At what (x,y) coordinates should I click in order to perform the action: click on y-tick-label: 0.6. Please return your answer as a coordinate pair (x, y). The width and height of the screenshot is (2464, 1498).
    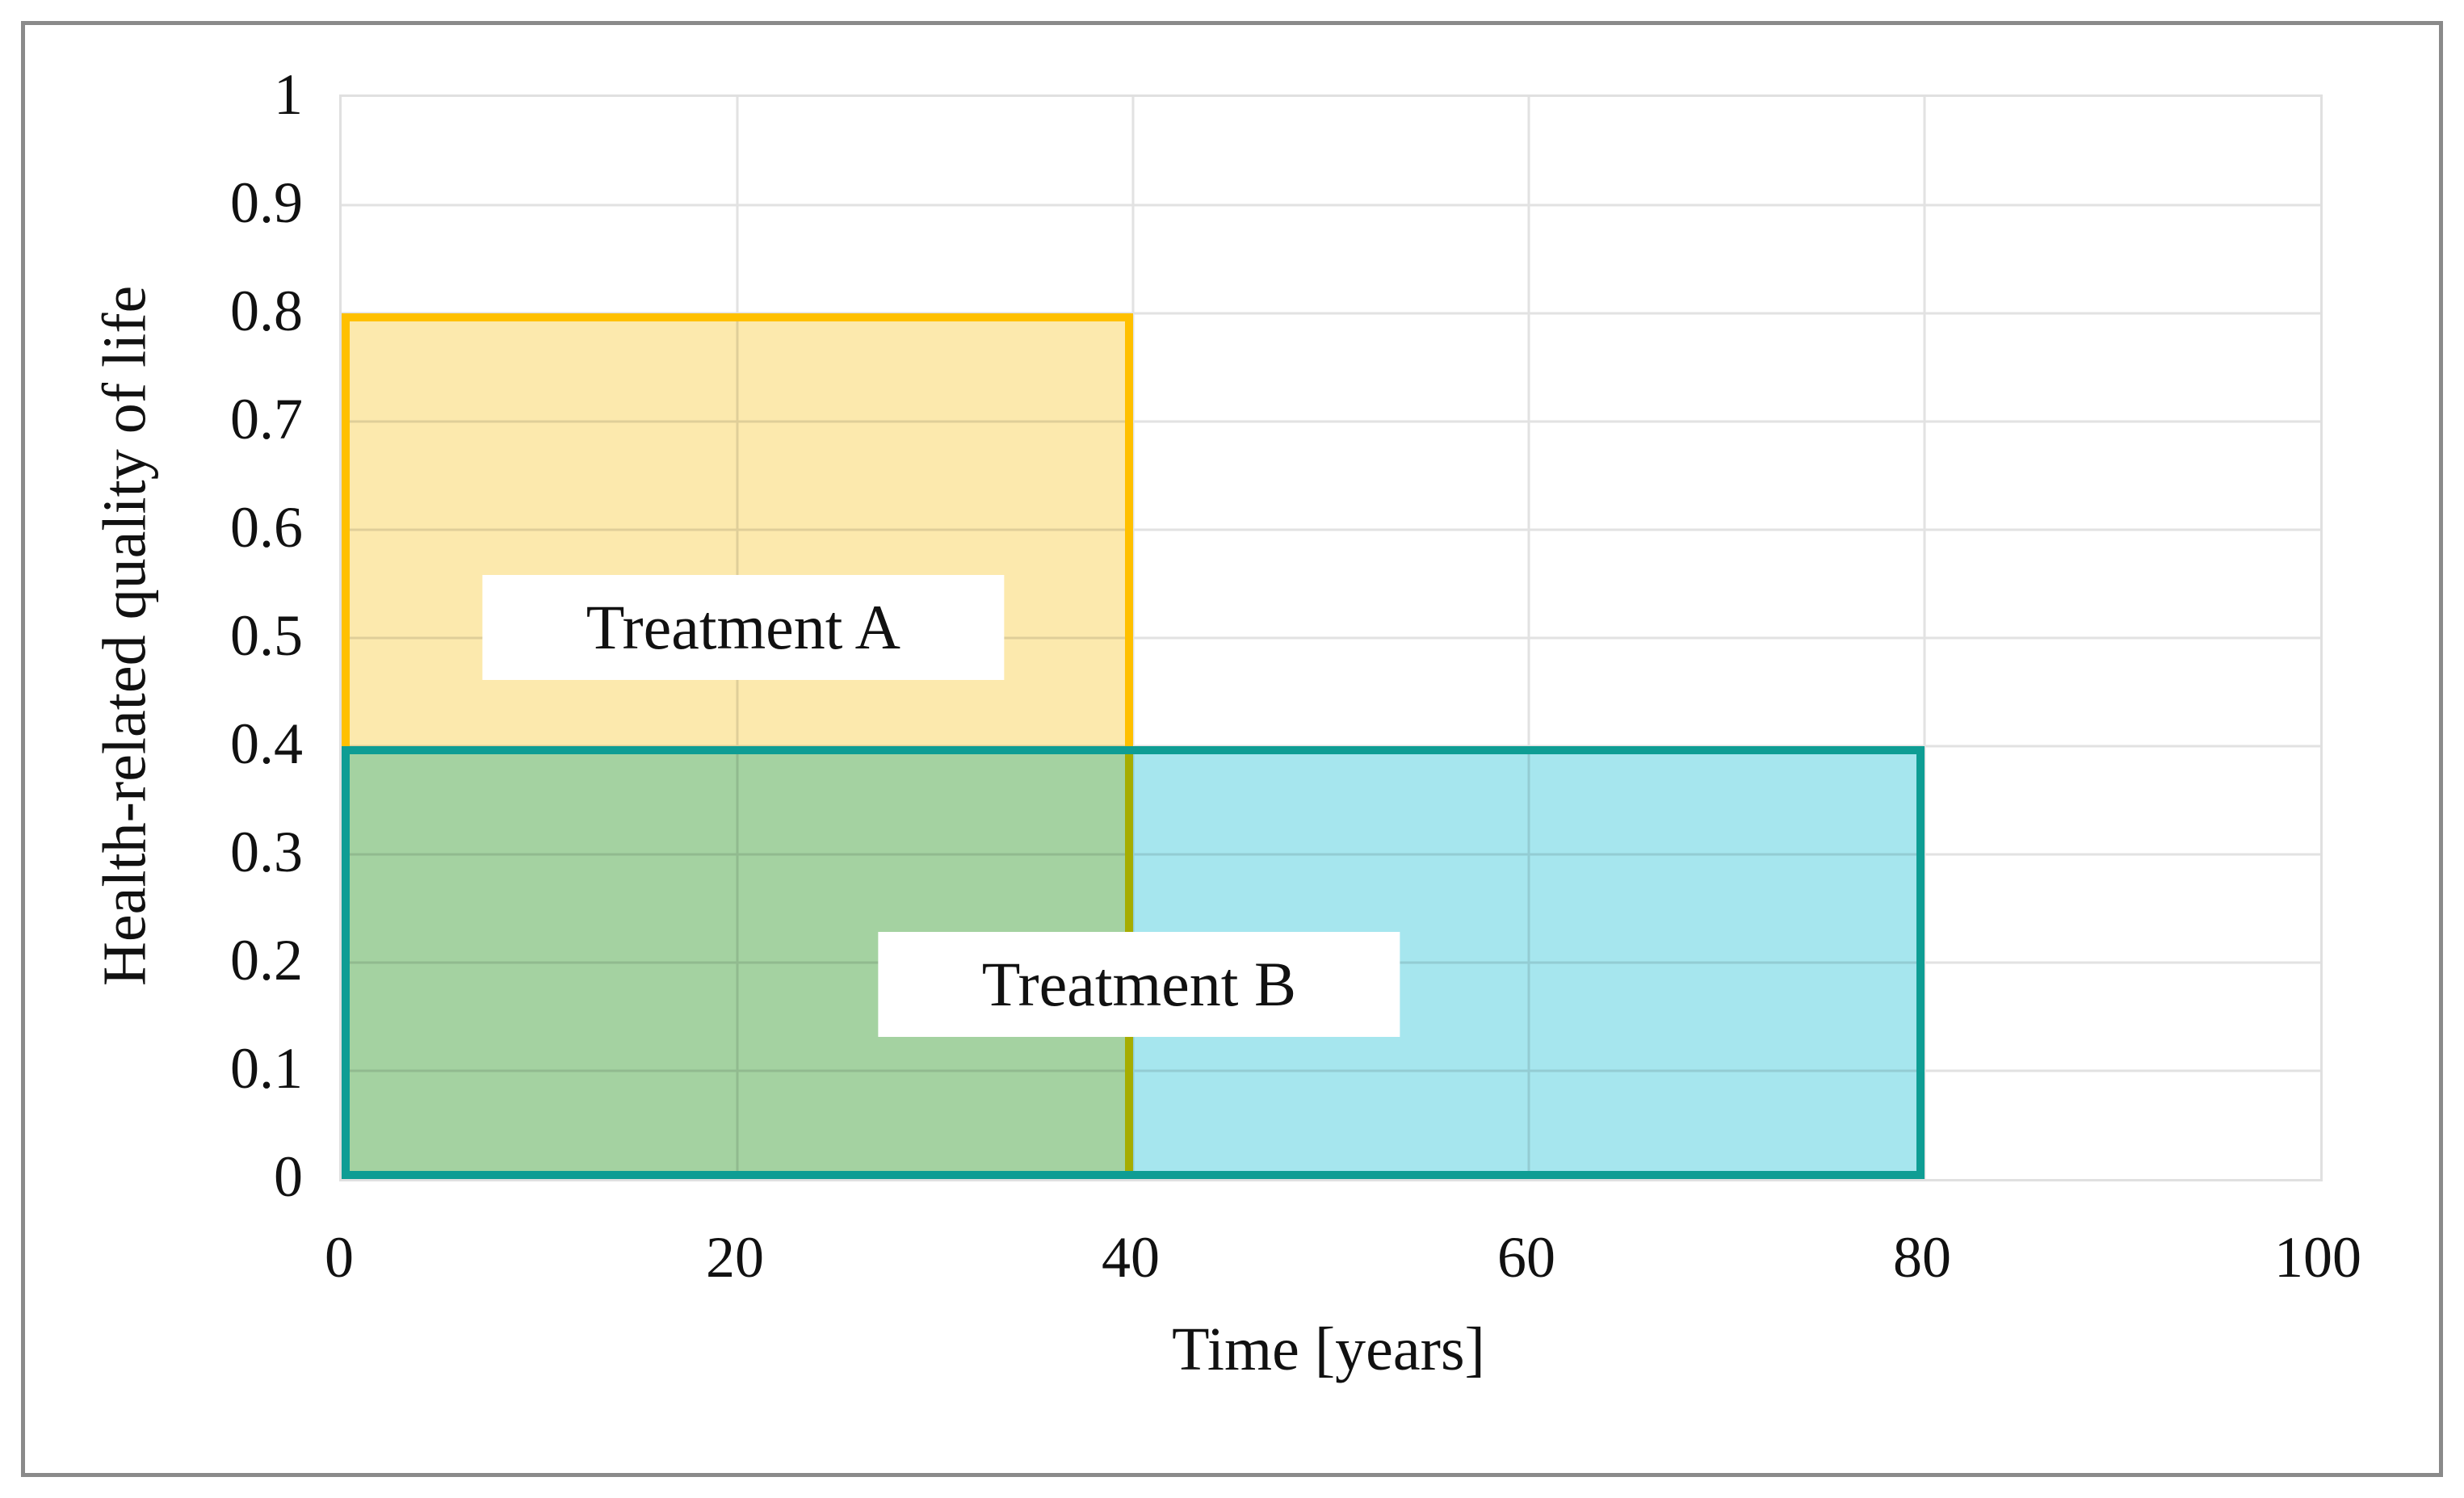
    Looking at the image, I should click on (266, 527).